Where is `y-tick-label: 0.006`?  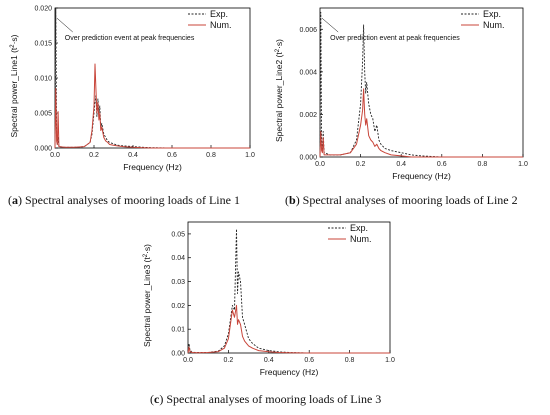
y-tick-label: 0.006 is located at coordinates (308, 30).